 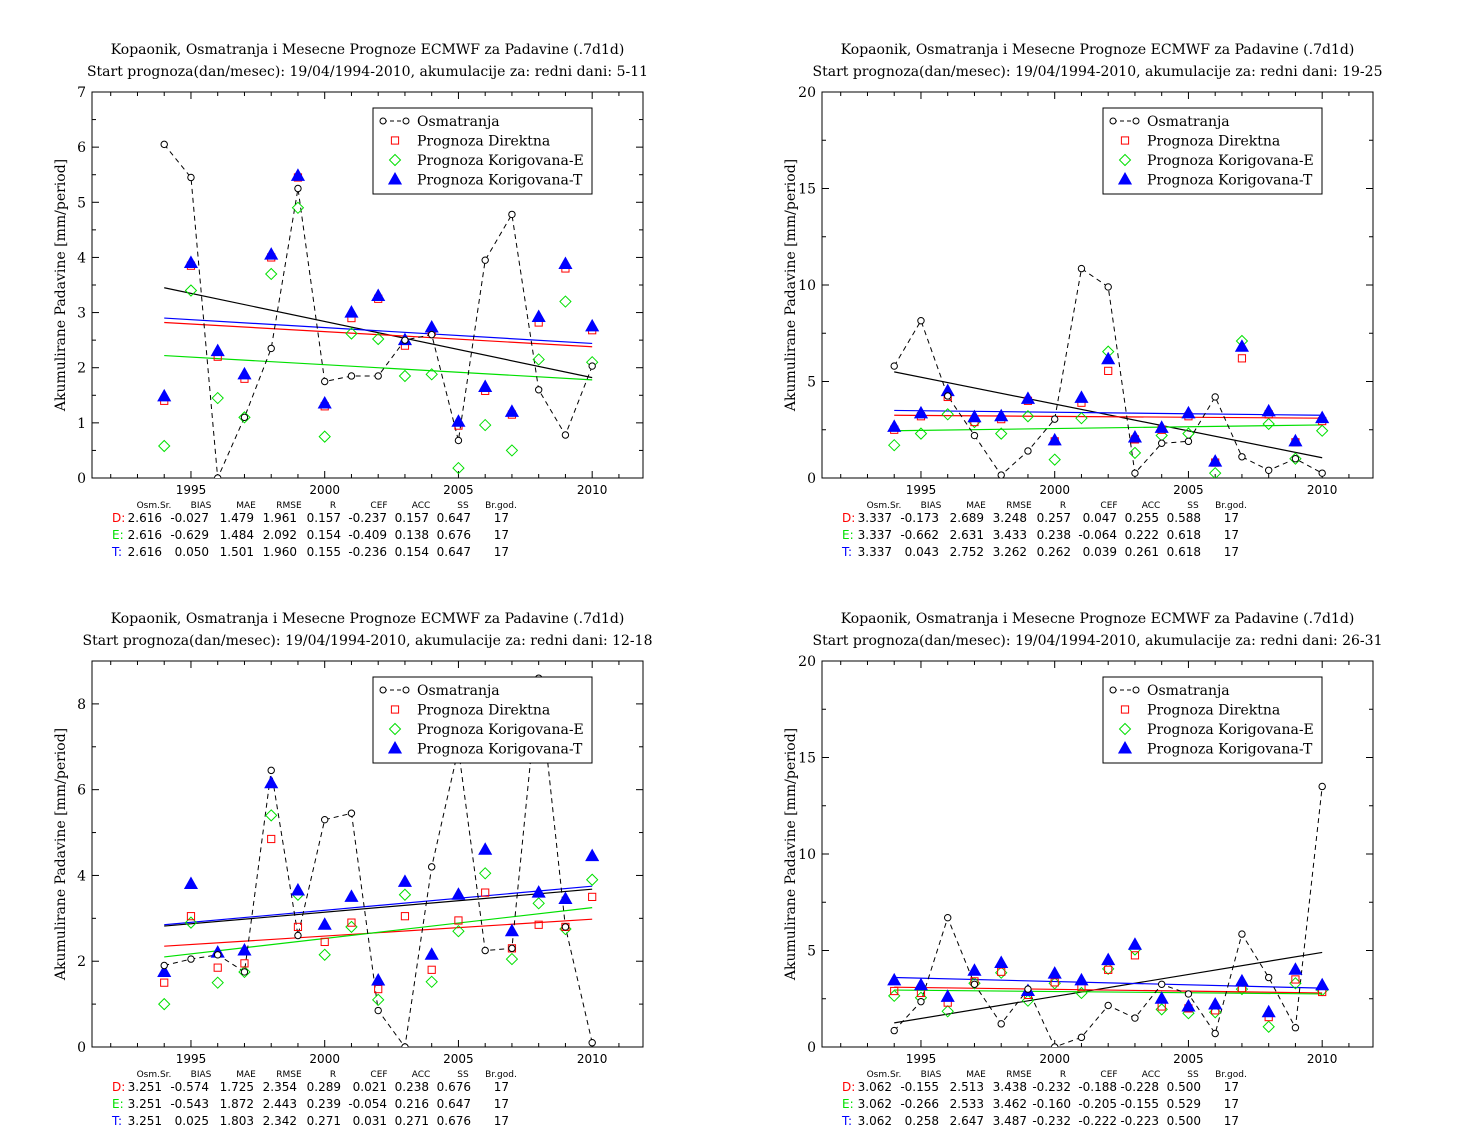 I want to click on x-tick-label: 1995, so click(x=921, y=1059).